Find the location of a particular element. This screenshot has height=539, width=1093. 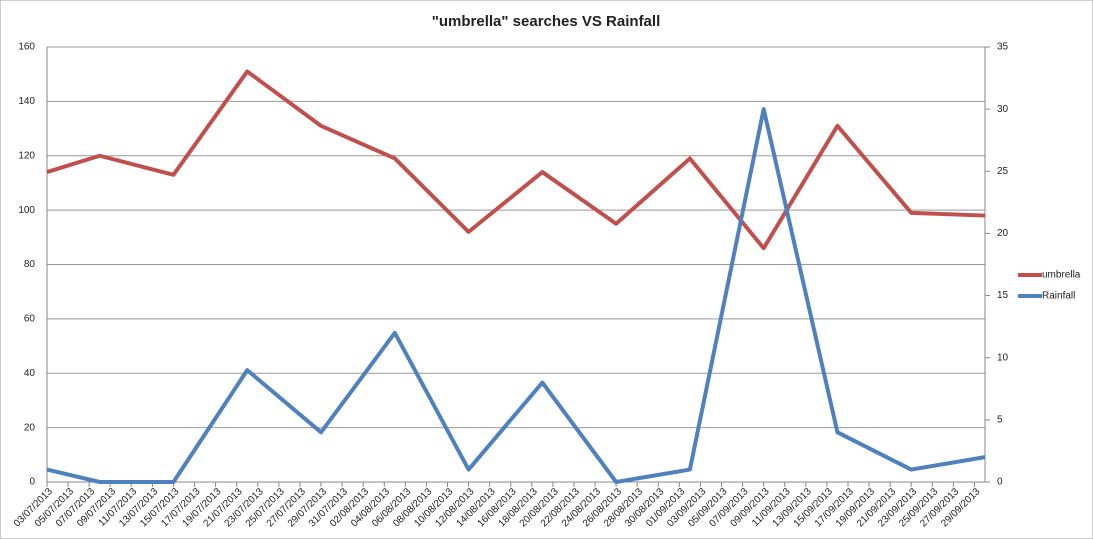

y-tick-label: 160 is located at coordinates (26, 47).